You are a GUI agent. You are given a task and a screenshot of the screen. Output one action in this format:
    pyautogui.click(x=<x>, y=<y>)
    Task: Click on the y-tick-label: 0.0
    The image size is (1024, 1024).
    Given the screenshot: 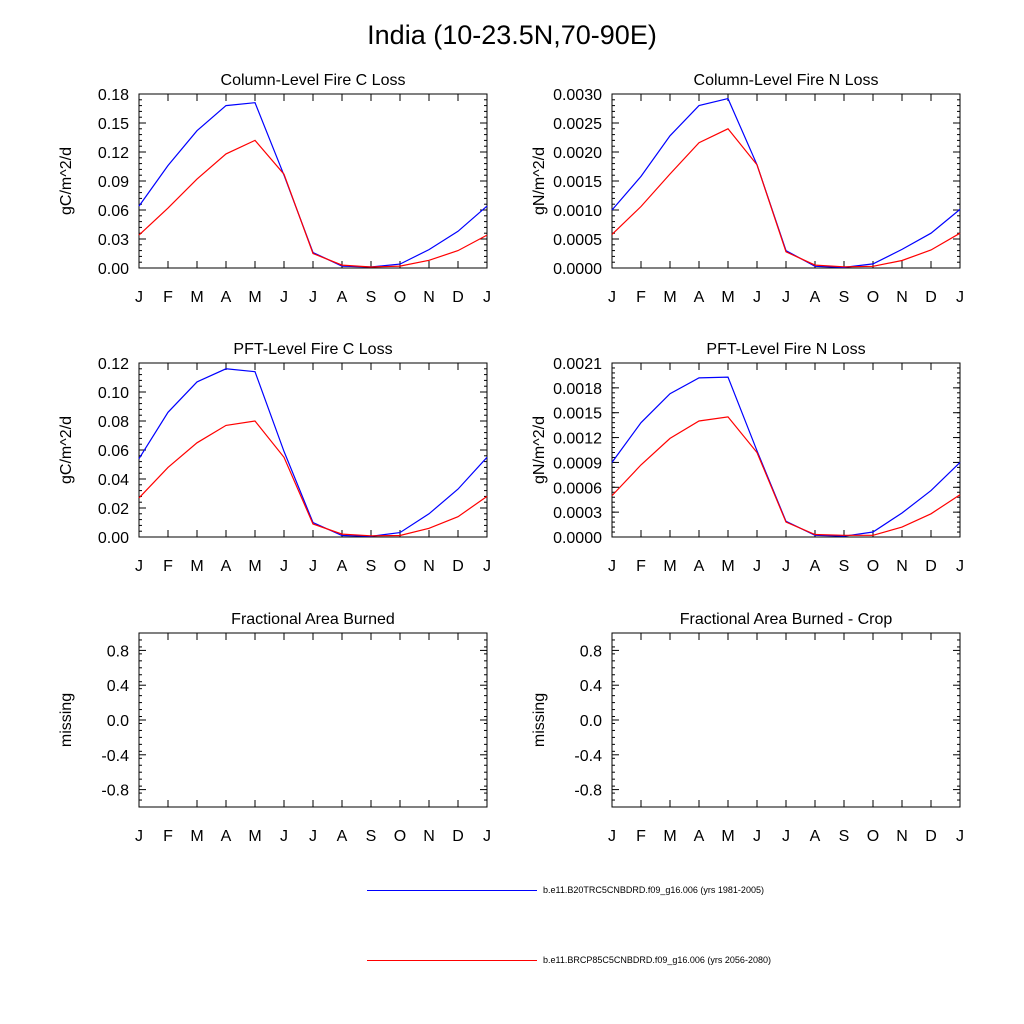 What is the action you would take?
    pyautogui.click(x=591, y=721)
    